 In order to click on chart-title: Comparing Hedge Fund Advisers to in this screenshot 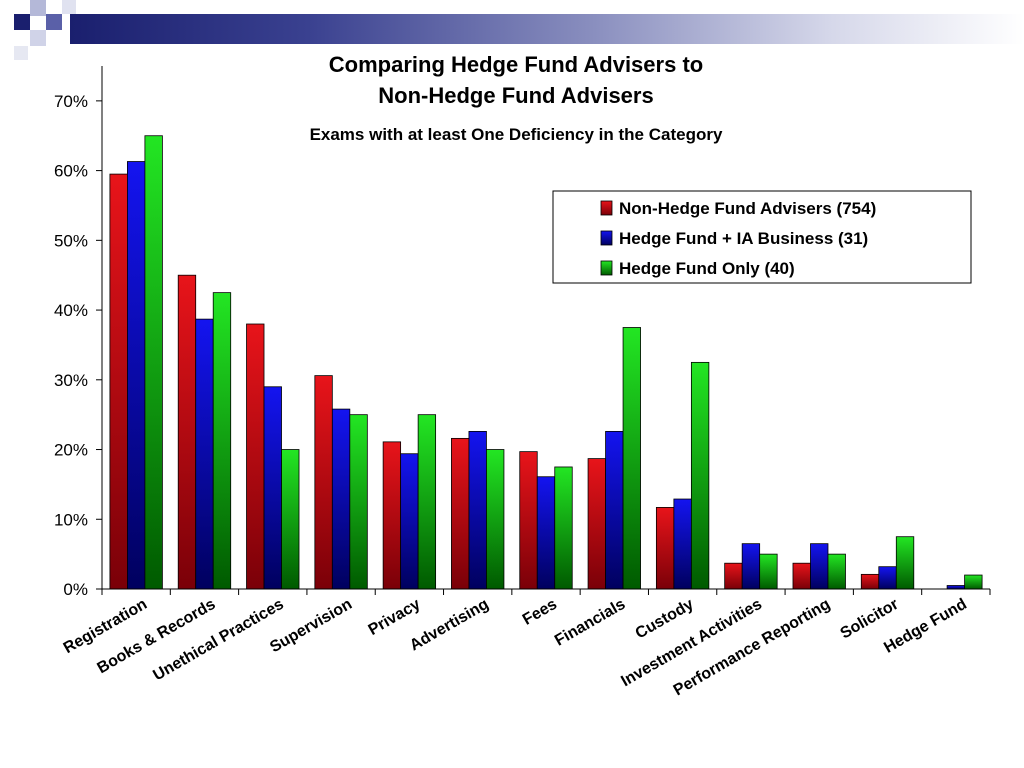, I will do `click(516, 64)`.